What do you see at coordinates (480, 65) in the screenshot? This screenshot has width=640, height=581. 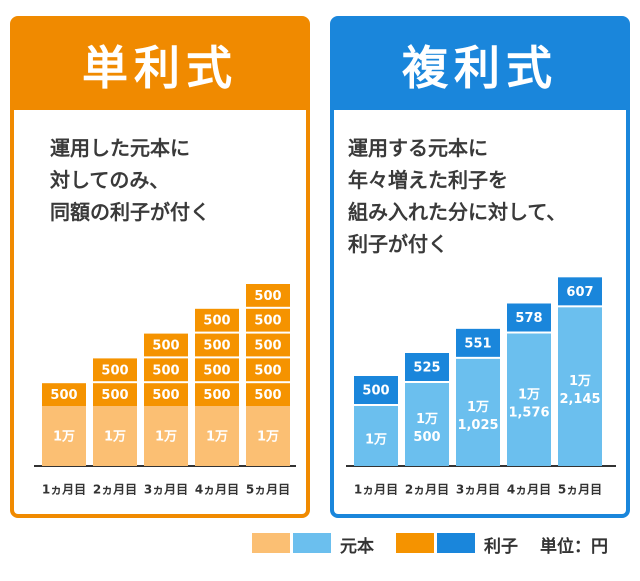 I see `compound-interest-title: 複利式` at bounding box center [480, 65].